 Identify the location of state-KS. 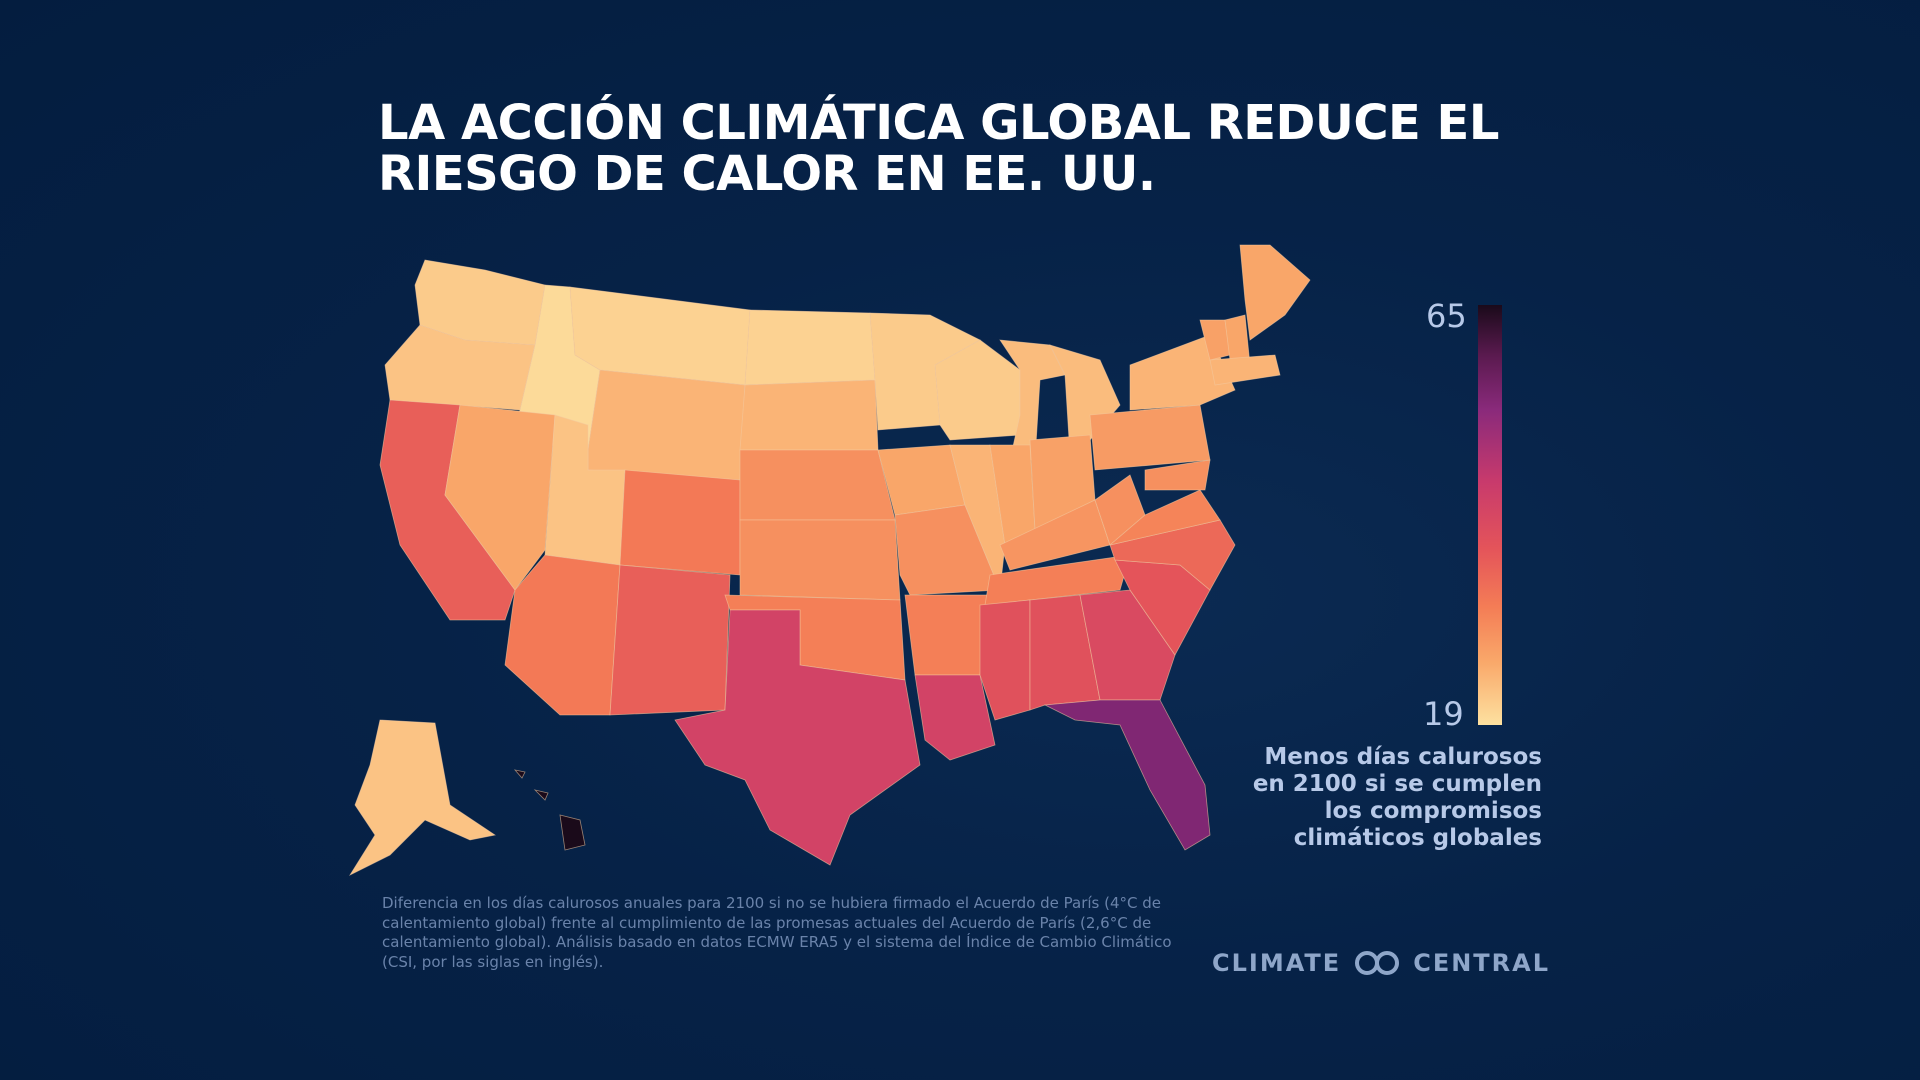
(820, 560).